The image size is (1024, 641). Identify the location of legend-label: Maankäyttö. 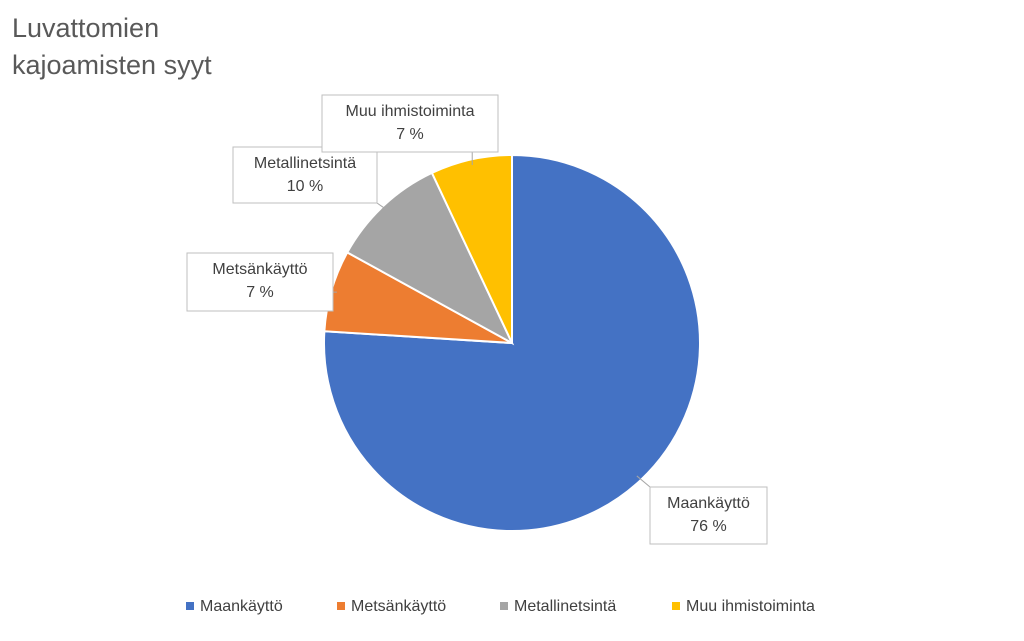
(241, 606).